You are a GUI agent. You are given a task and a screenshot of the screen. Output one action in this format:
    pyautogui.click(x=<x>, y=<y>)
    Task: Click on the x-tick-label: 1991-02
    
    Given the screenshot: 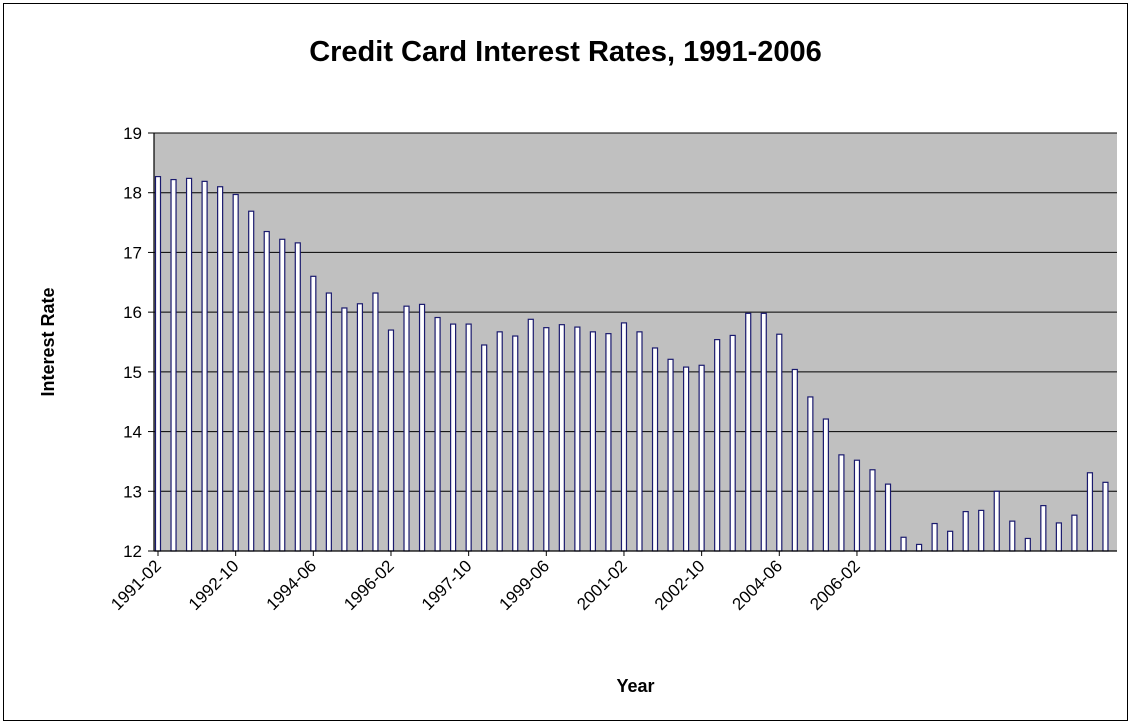 What is the action you would take?
    pyautogui.click(x=136, y=585)
    